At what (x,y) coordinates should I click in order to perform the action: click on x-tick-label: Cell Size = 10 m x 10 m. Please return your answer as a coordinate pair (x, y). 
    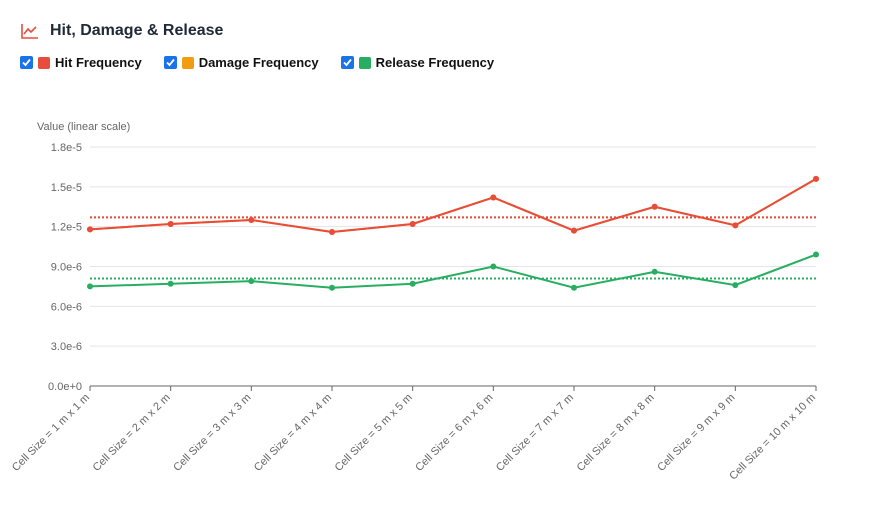
    Looking at the image, I should click on (772, 437).